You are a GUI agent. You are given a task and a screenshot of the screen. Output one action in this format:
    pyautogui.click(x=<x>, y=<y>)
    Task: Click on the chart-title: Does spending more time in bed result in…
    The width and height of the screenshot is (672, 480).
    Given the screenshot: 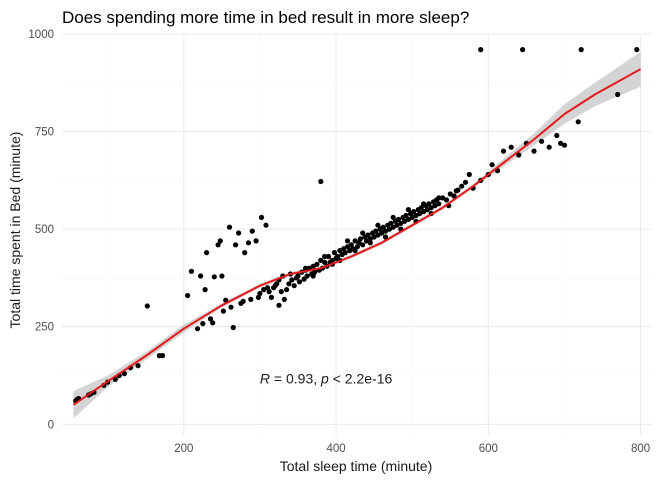 What is the action you would take?
    pyautogui.click(x=265, y=17)
    